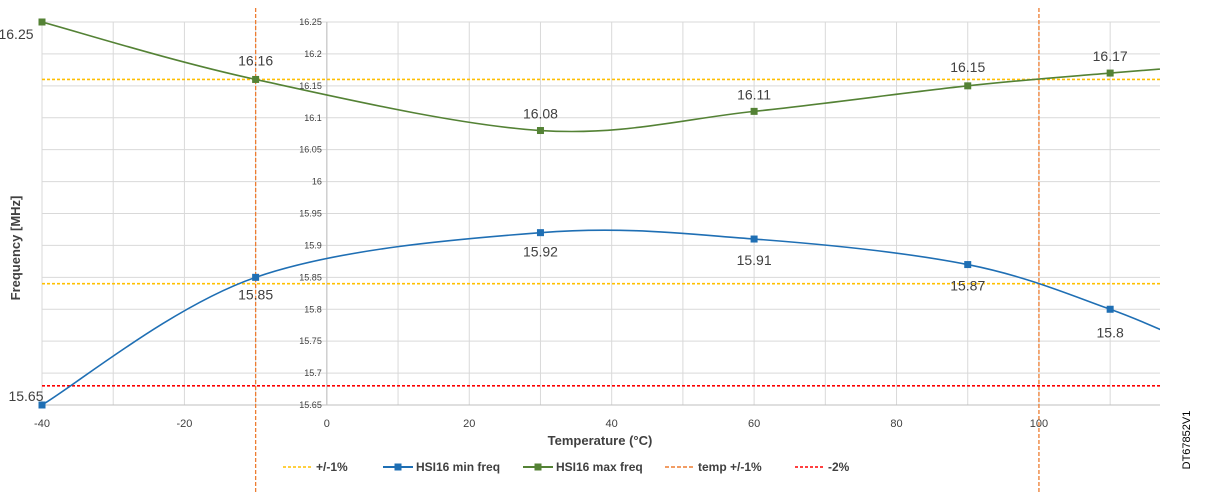 The image size is (1205, 492). Describe the element at coordinates (17, 34) in the screenshot. I see `data-label: 16.25` at that location.